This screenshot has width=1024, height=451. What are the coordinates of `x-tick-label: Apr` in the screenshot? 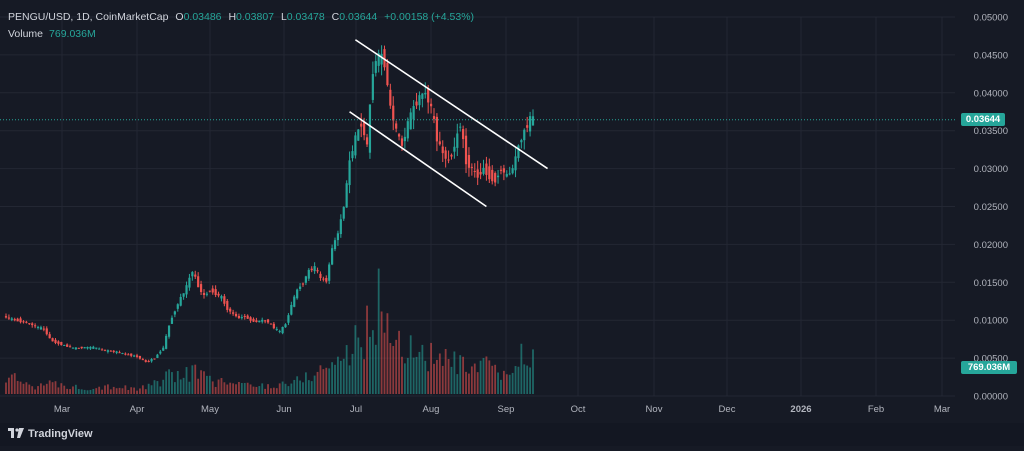 It's located at (137, 409).